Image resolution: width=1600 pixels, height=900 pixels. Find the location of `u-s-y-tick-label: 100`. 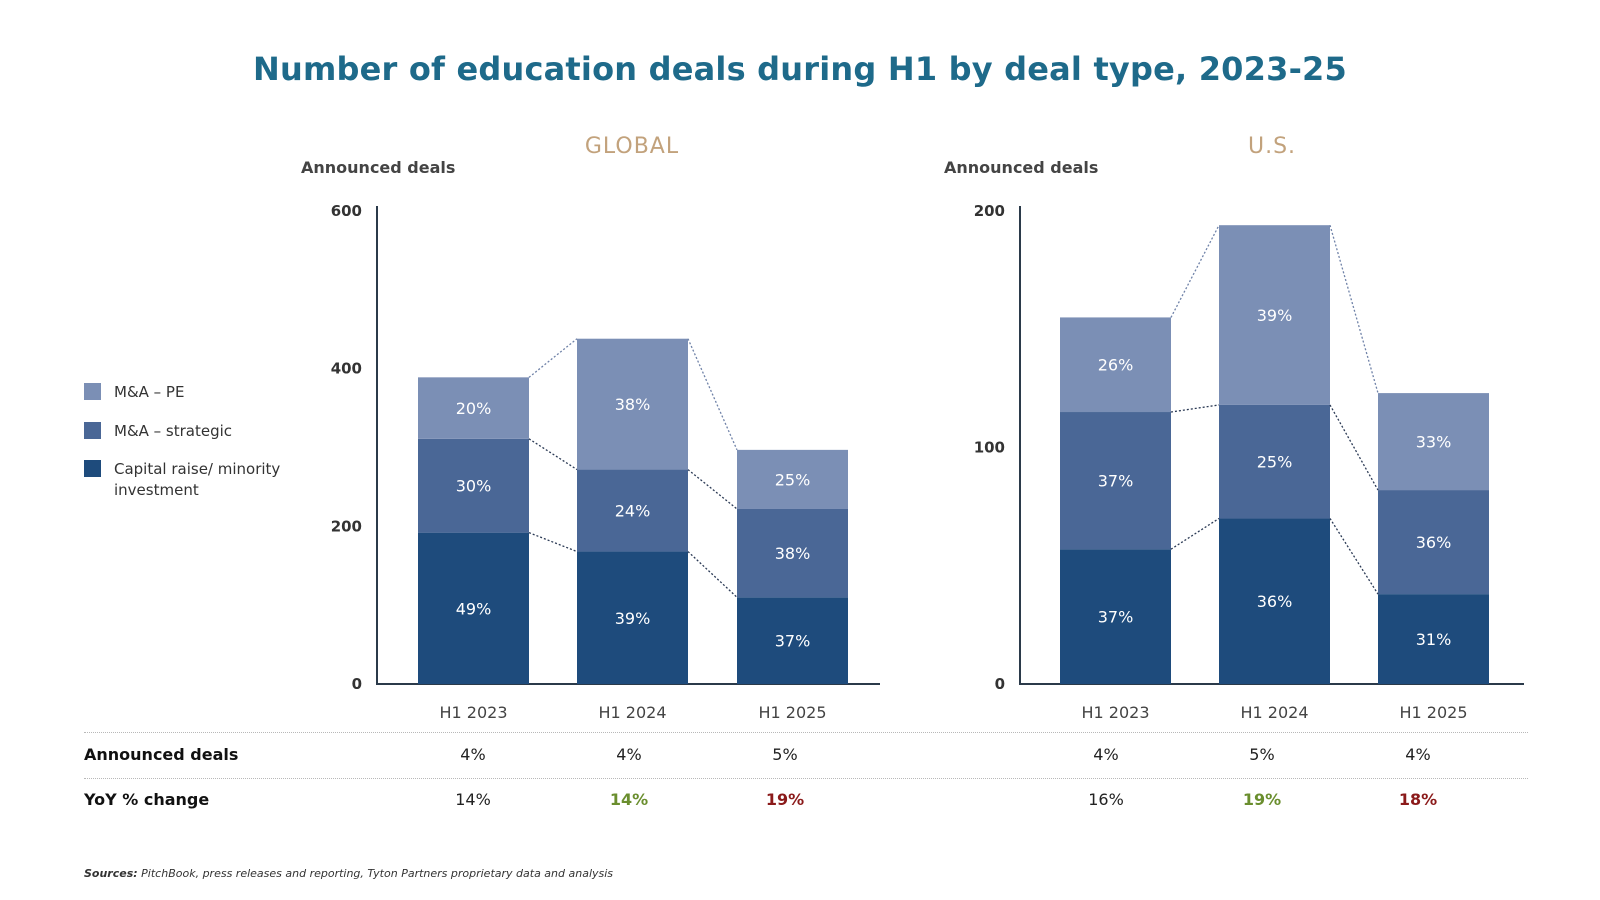

u-s-y-tick-label: 100 is located at coordinates (989, 448).